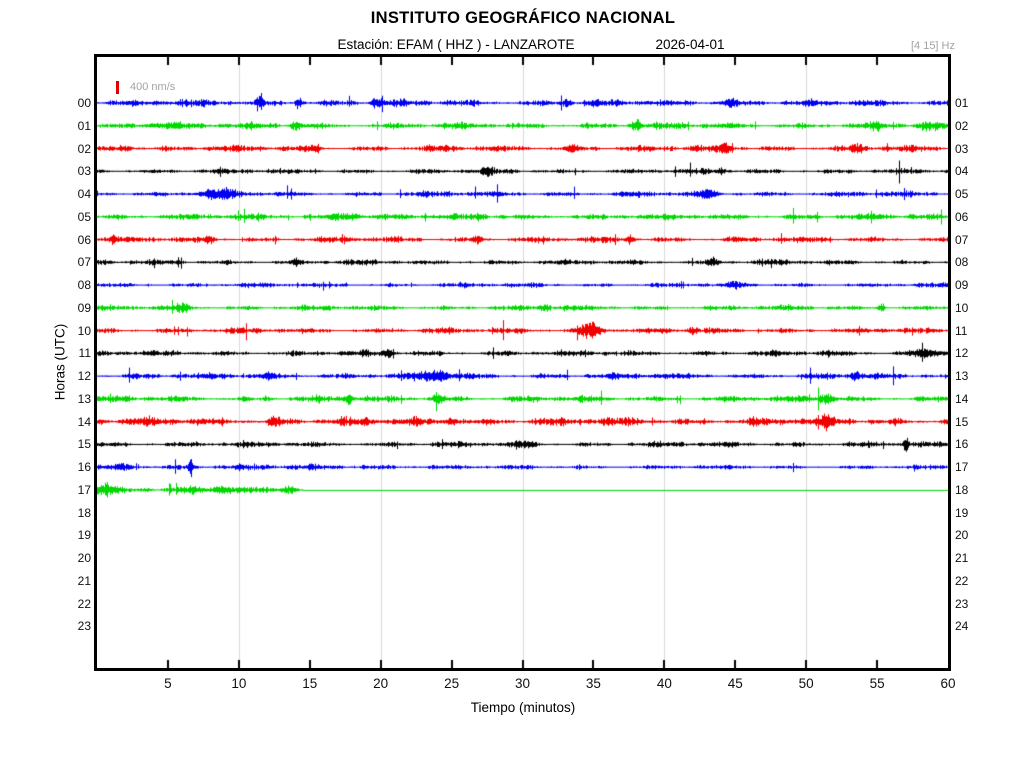  I want to click on hour-label-left-08: 08, so click(84, 285).